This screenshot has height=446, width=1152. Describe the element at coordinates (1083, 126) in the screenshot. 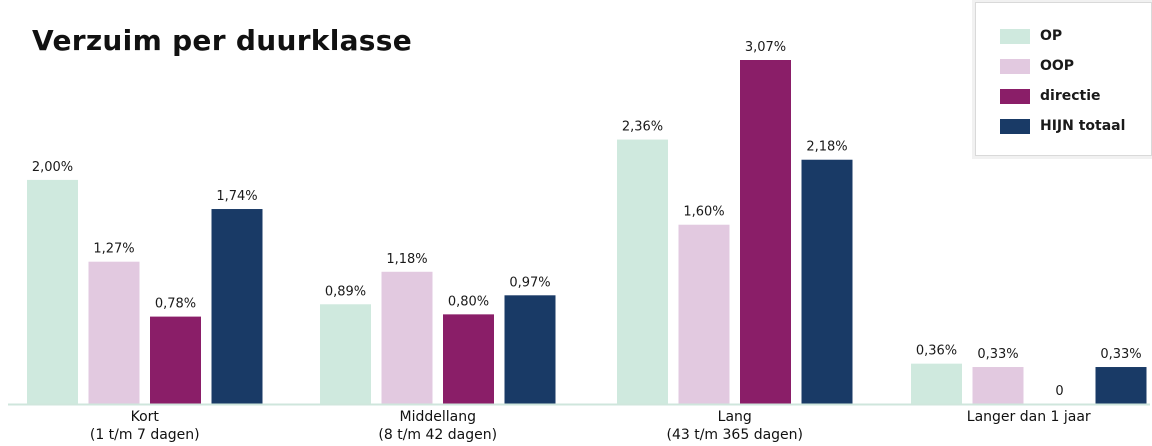

I see `legend-label: HIJN totaal` at that location.